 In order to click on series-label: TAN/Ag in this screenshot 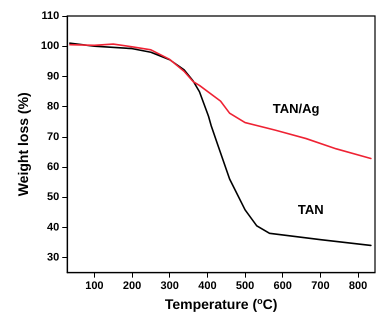, I will do `click(296, 108)`.